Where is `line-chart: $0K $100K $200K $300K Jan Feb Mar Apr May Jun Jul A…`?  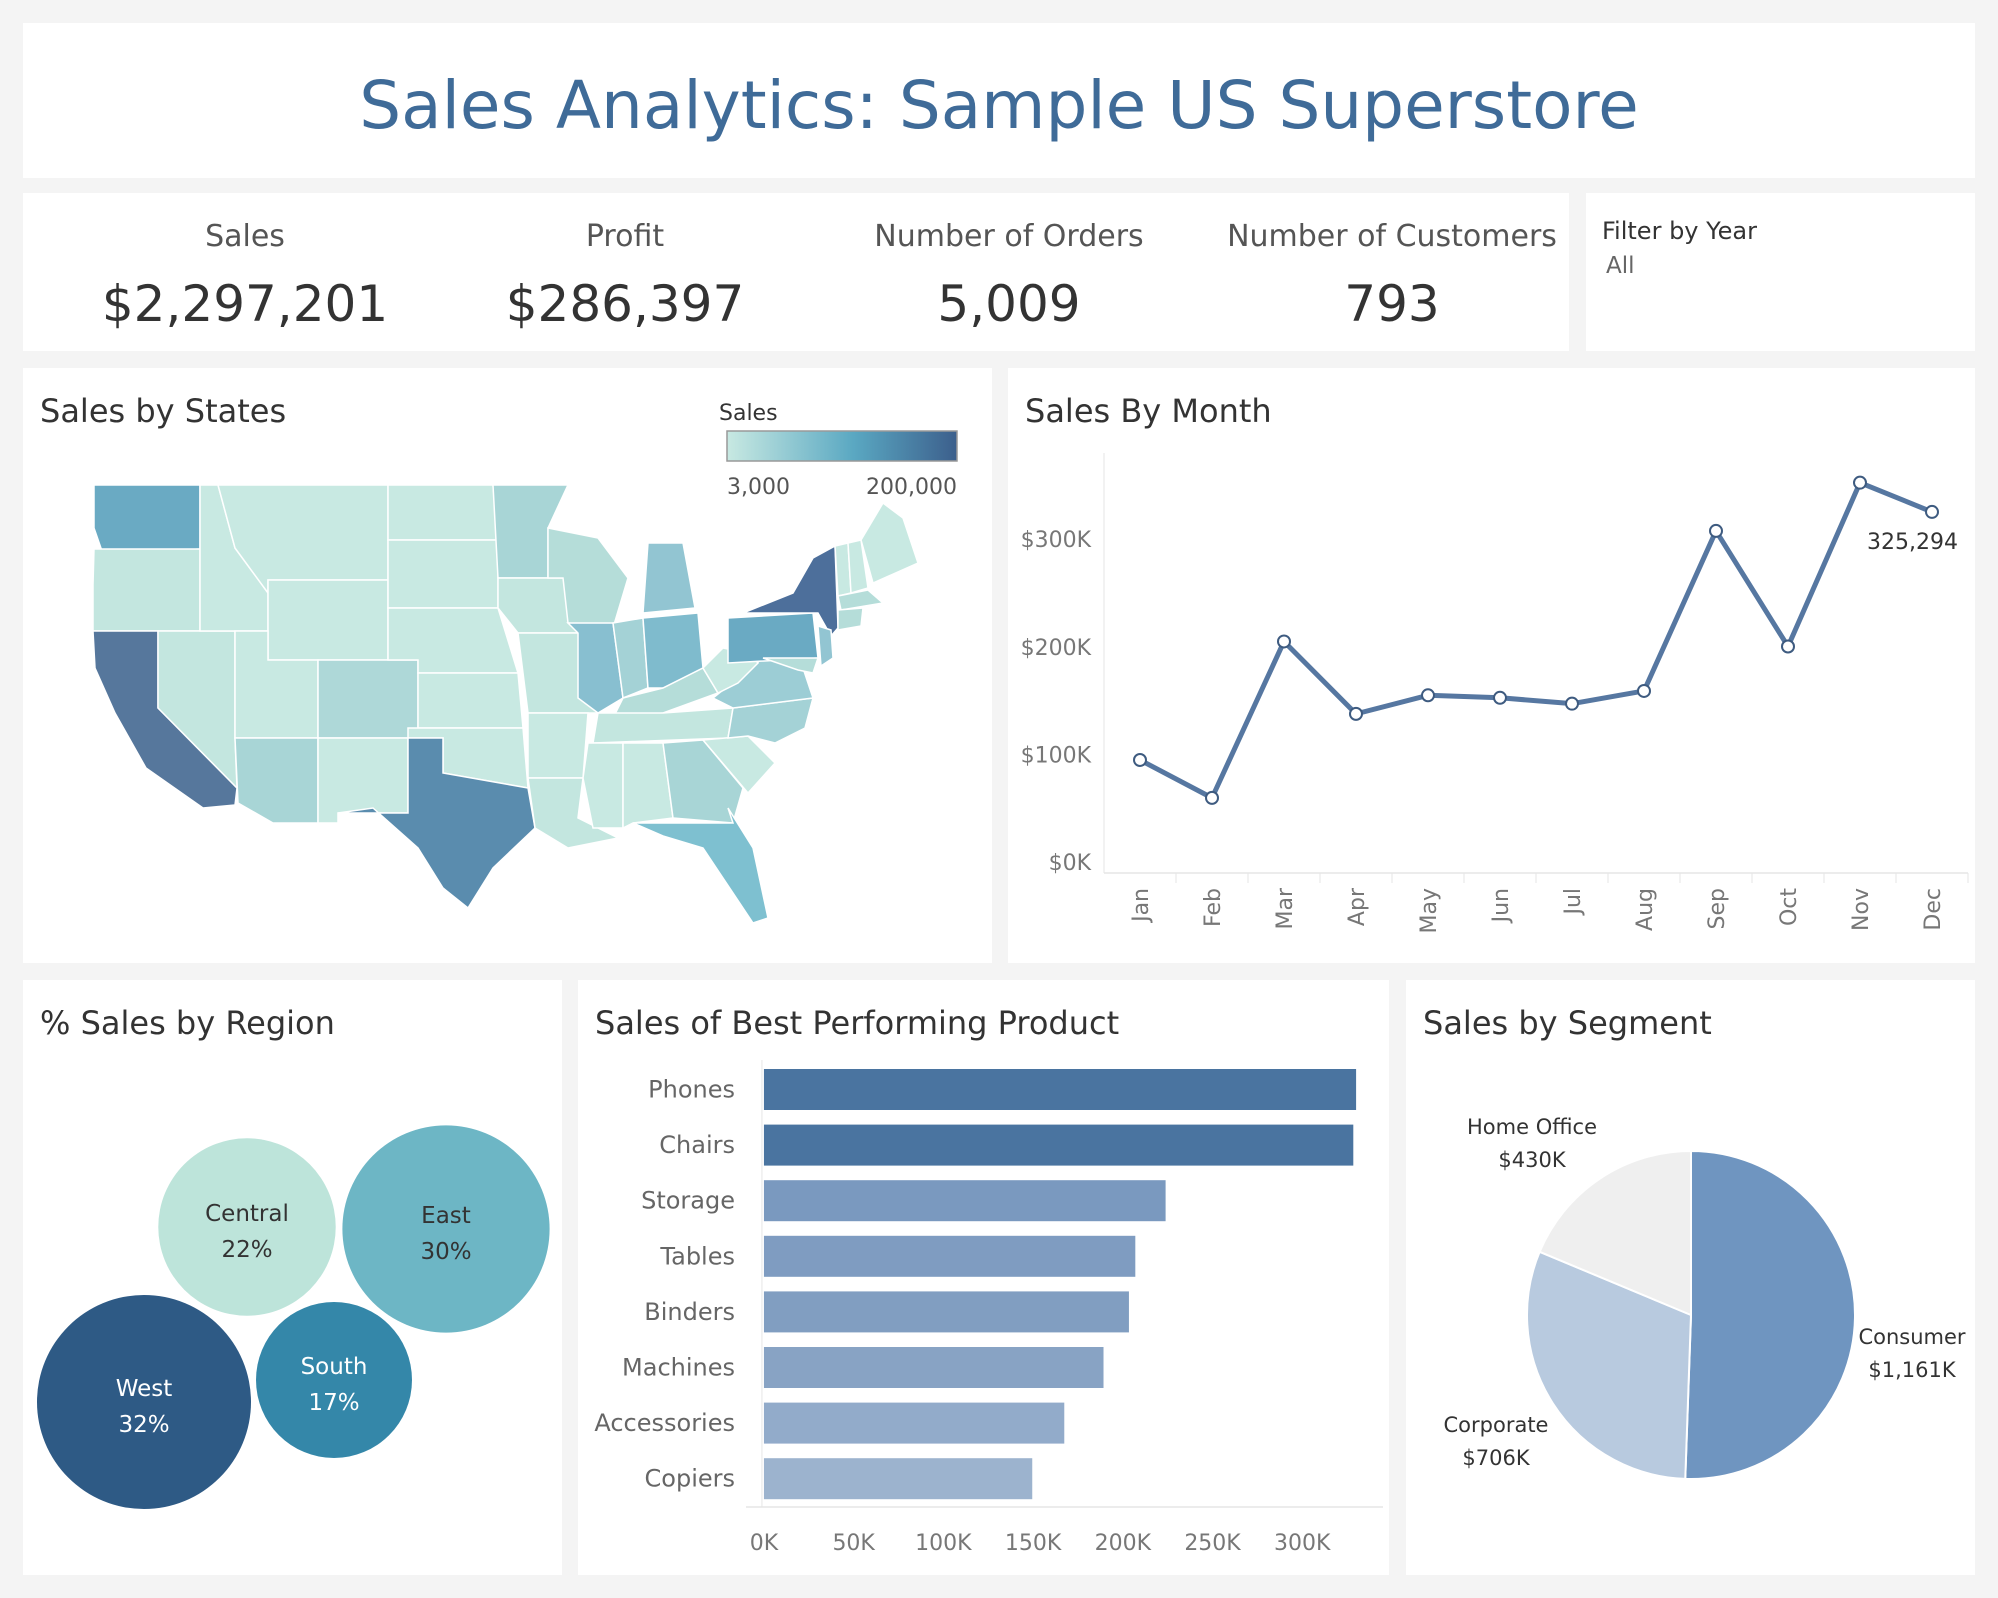 line-chart: $0K $100K $200K $300K Jan Feb Mar Apr May Jun Jul A… is located at coordinates (1495, 693).